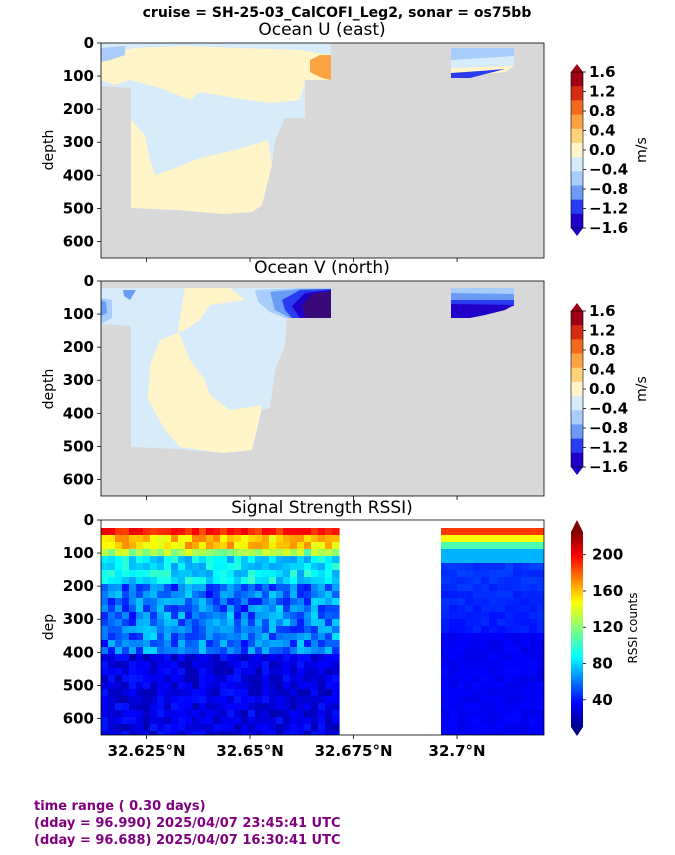 The height and width of the screenshot is (855, 675). Describe the element at coordinates (602, 700) in the screenshot. I see `rssi-colorbar-tick-label: 40` at that location.